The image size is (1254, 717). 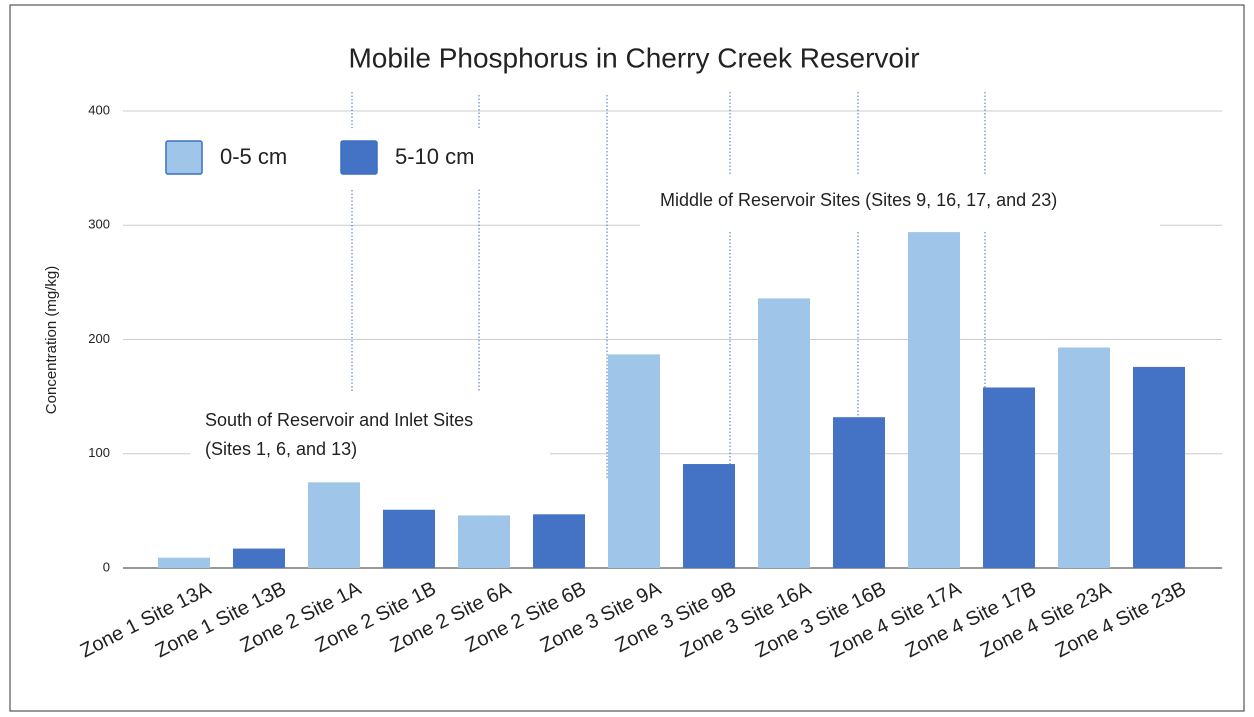 I want to click on y-tick-label: 200, so click(x=99, y=338).